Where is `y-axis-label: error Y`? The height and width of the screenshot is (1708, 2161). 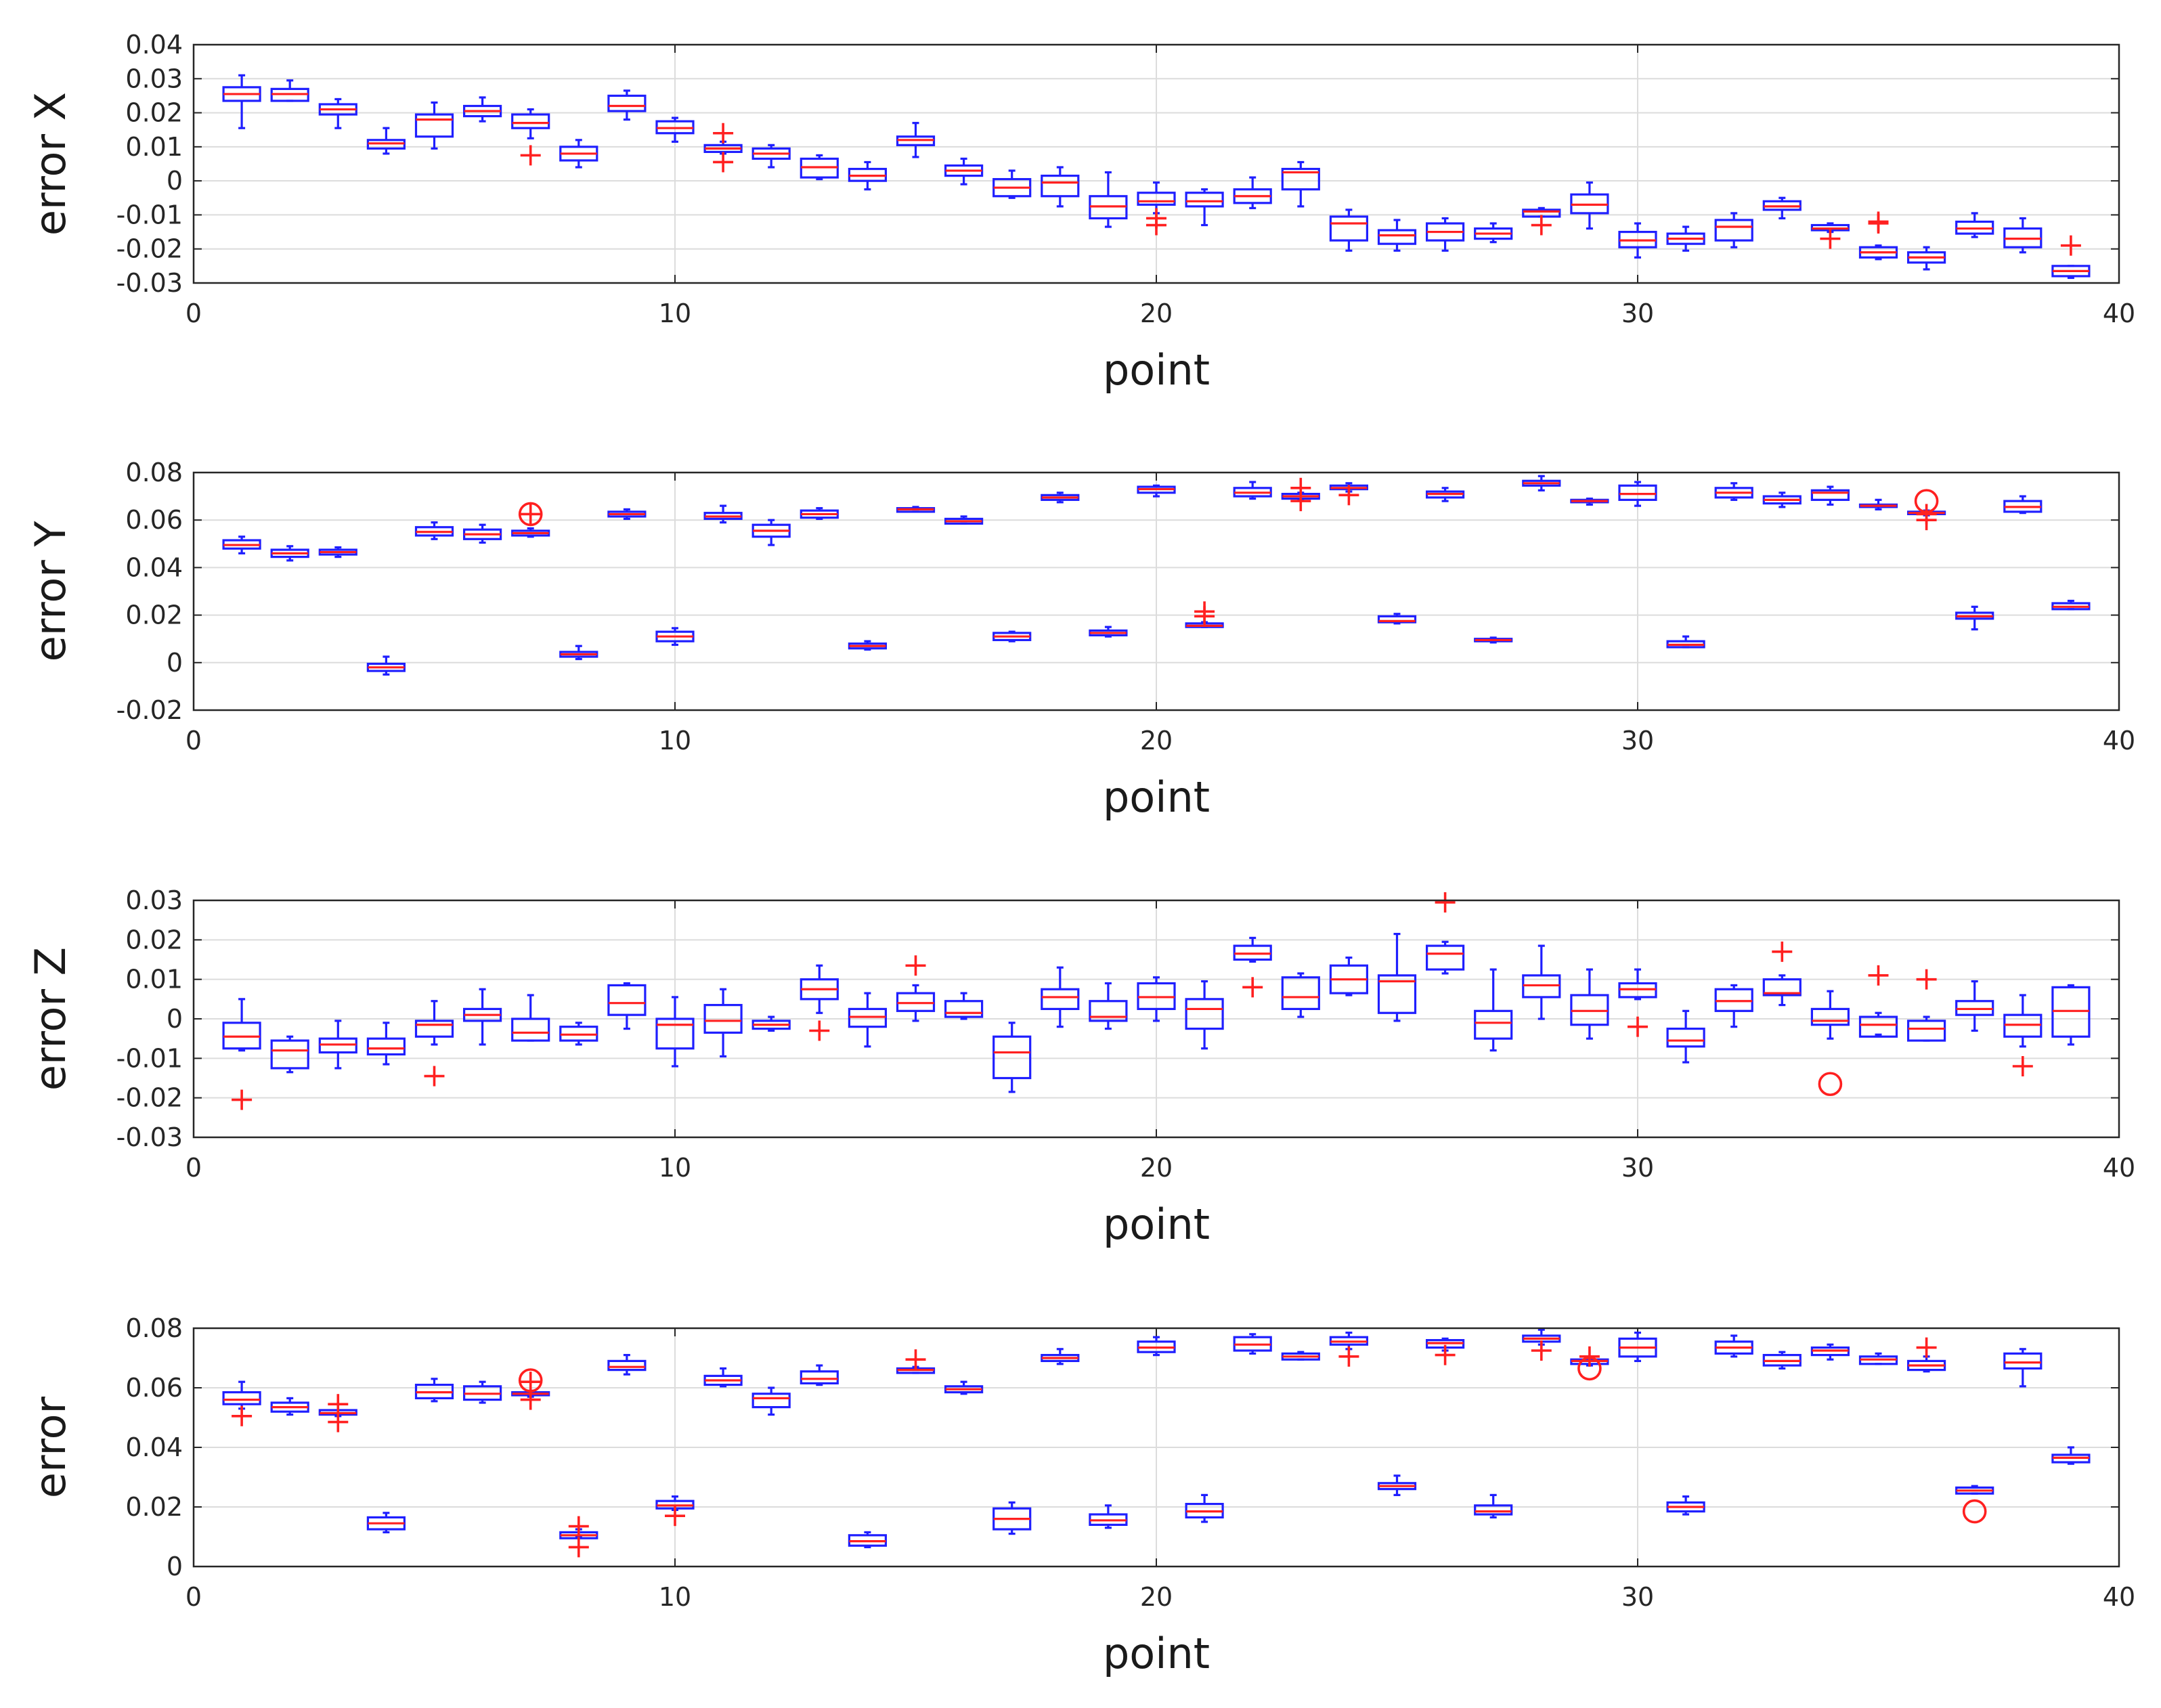 y-axis-label: error Y is located at coordinates (50, 592).